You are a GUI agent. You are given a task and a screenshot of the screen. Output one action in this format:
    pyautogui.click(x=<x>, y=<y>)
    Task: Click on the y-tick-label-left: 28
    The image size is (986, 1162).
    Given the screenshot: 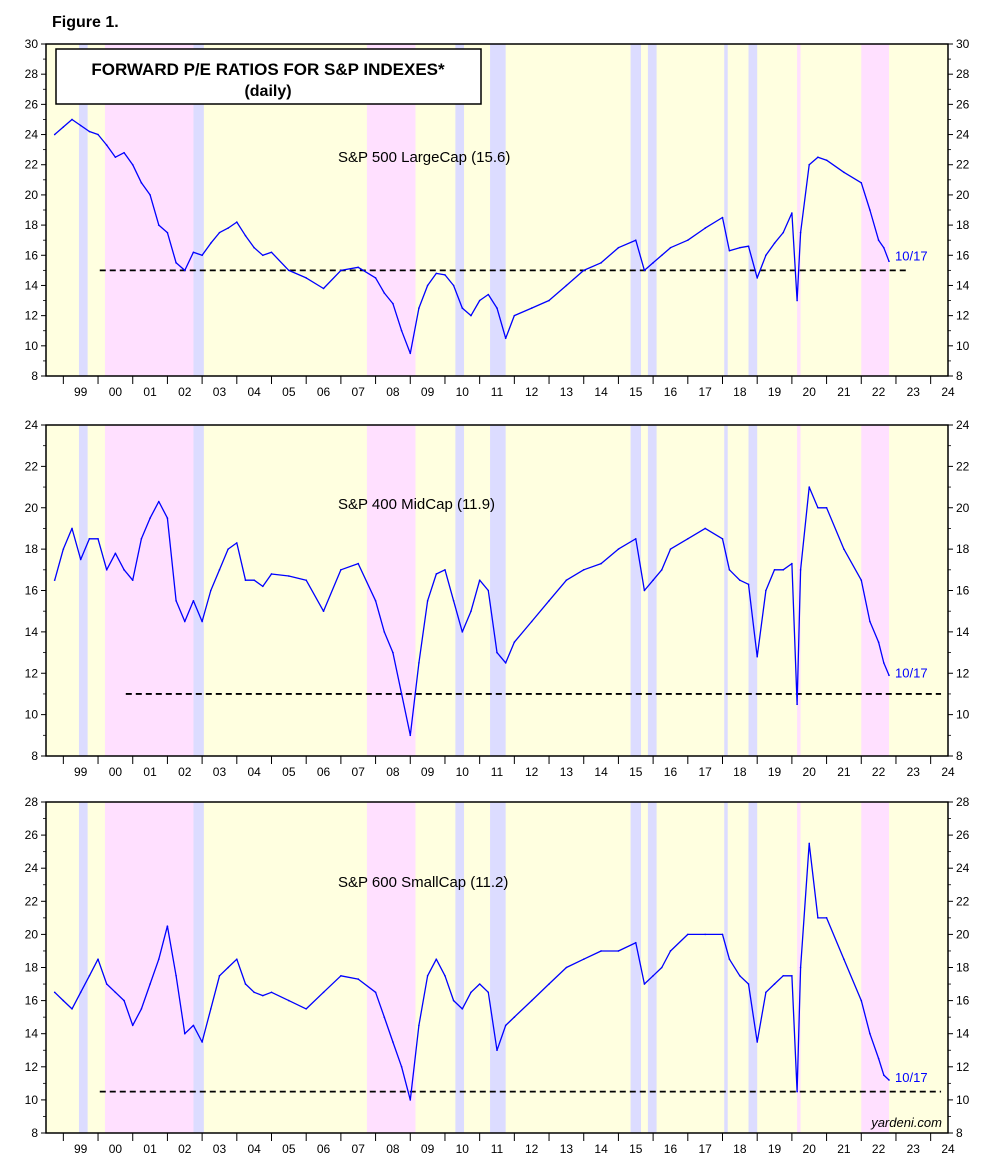 What is the action you would take?
    pyautogui.click(x=32, y=802)
    